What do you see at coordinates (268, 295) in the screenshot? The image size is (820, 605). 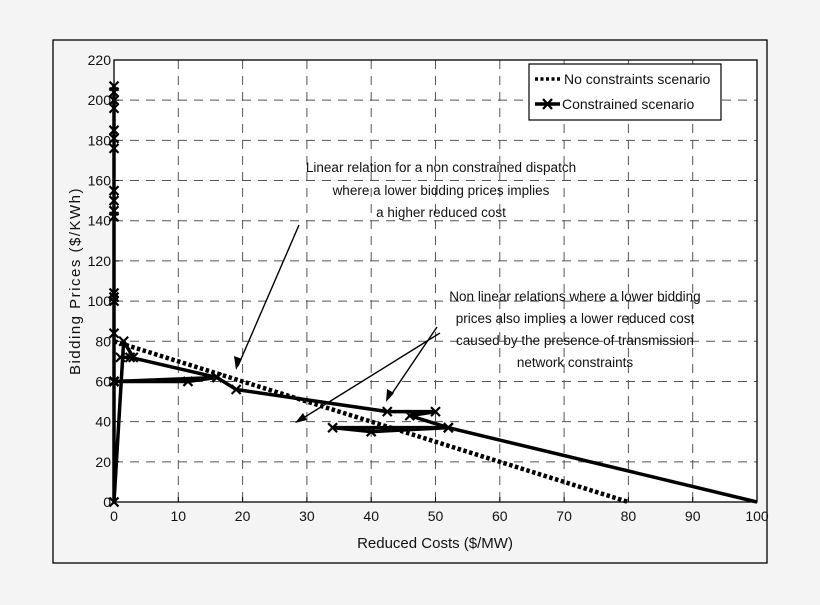 I see `arrow-linear` at bounding box center [268, 295].